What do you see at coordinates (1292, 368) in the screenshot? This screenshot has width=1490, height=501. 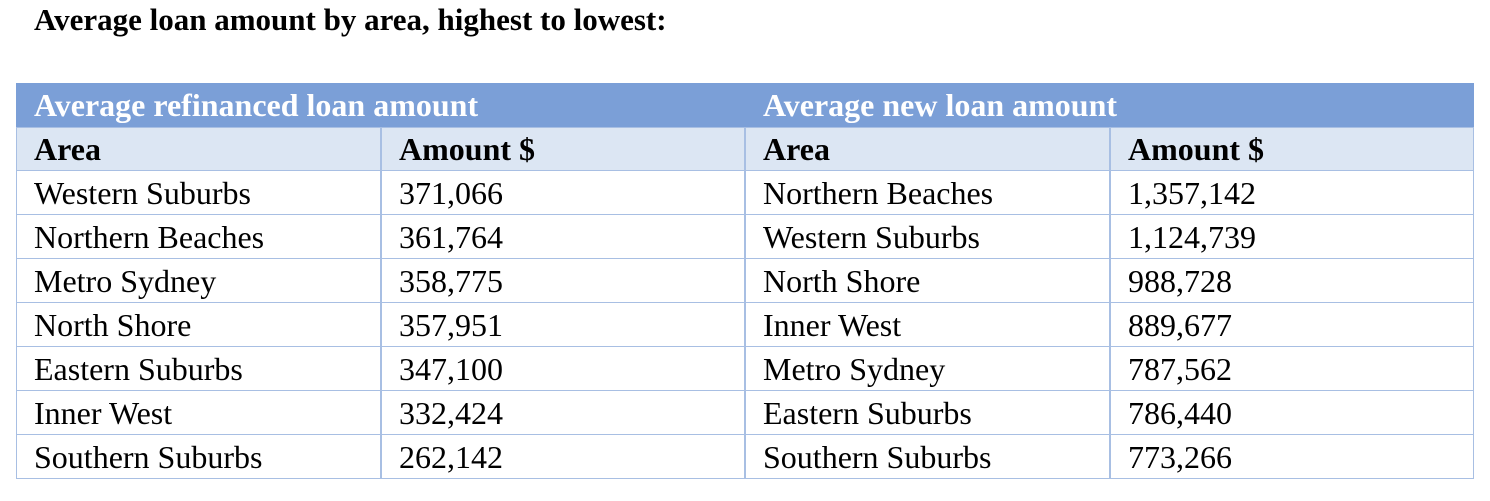 I see `amount-cell: 787,562` at bounding box center [1292, 368].